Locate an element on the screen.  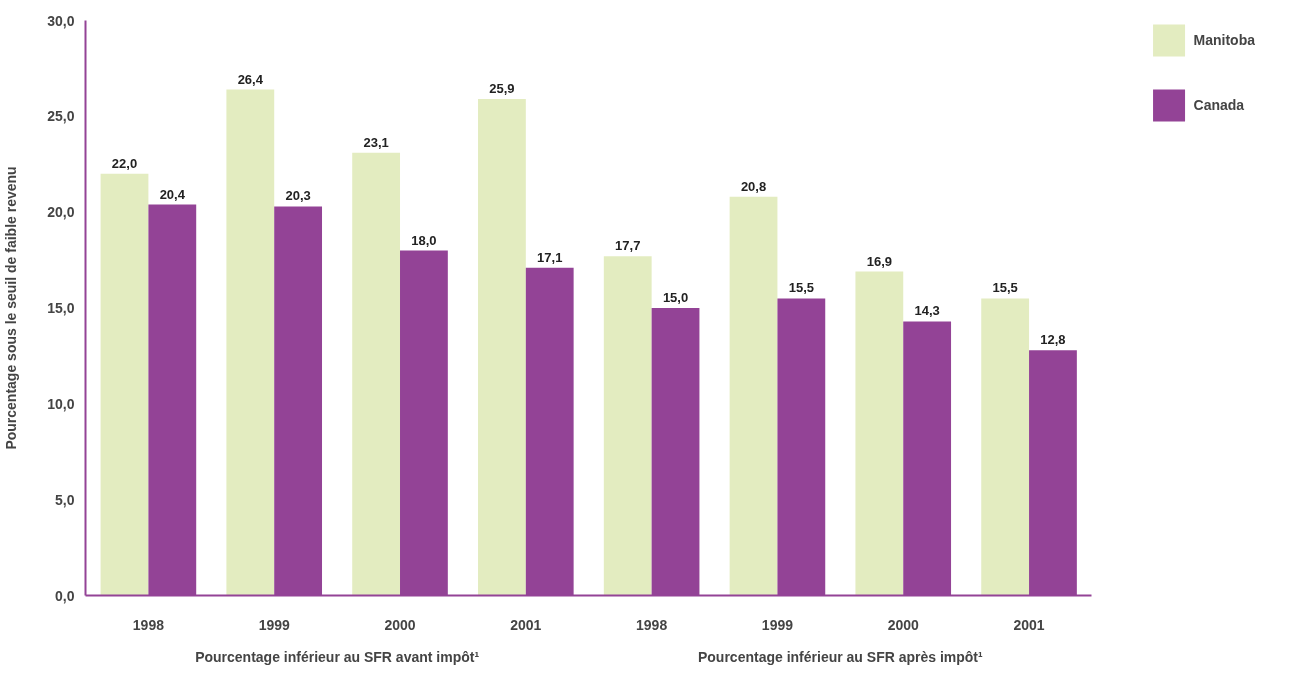
data-label: 18,0 is located at coordinates (424, 240).